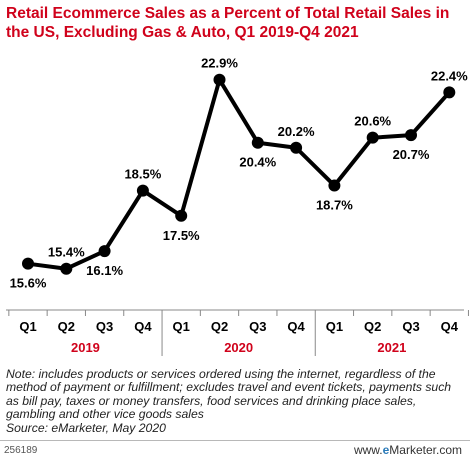 This screenshot has height=461, width=470. What do you see at coordinates (181, 235) in the screenshot?
I see `data-label: 17.5%` at bounding box center [181, 235].